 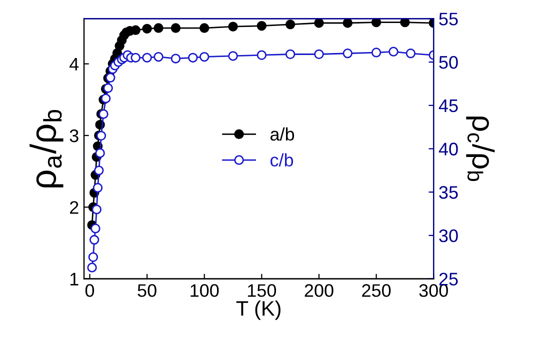 What do you see at coordinates (147, 290) in the screenshot?
I see `x-tick-label: 50` at bounding box center [147, 290].